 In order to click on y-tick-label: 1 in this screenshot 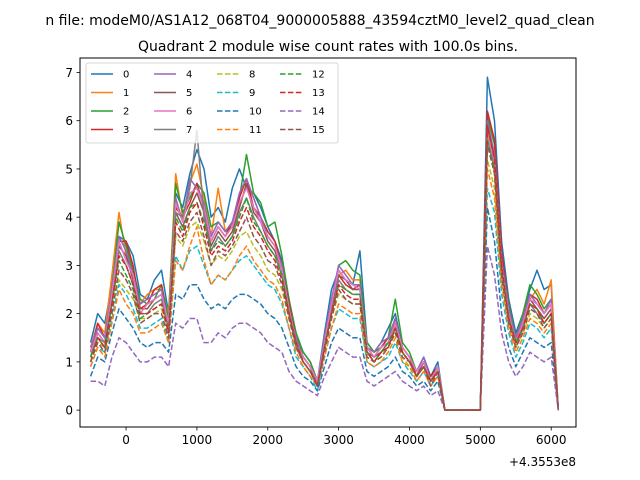, I will do `click(69, 362)`.